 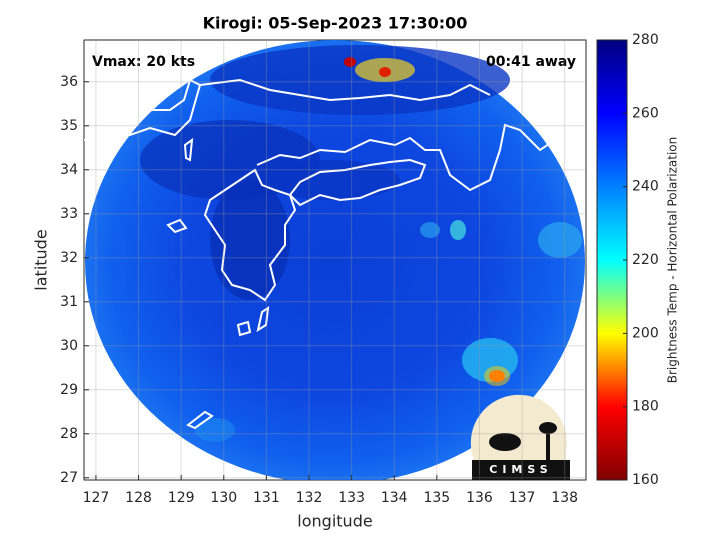 What do you see at coordinates (334, 521) in the screenshot?
I see `x-axis-label: longitude` at bounding box center [334, 521].